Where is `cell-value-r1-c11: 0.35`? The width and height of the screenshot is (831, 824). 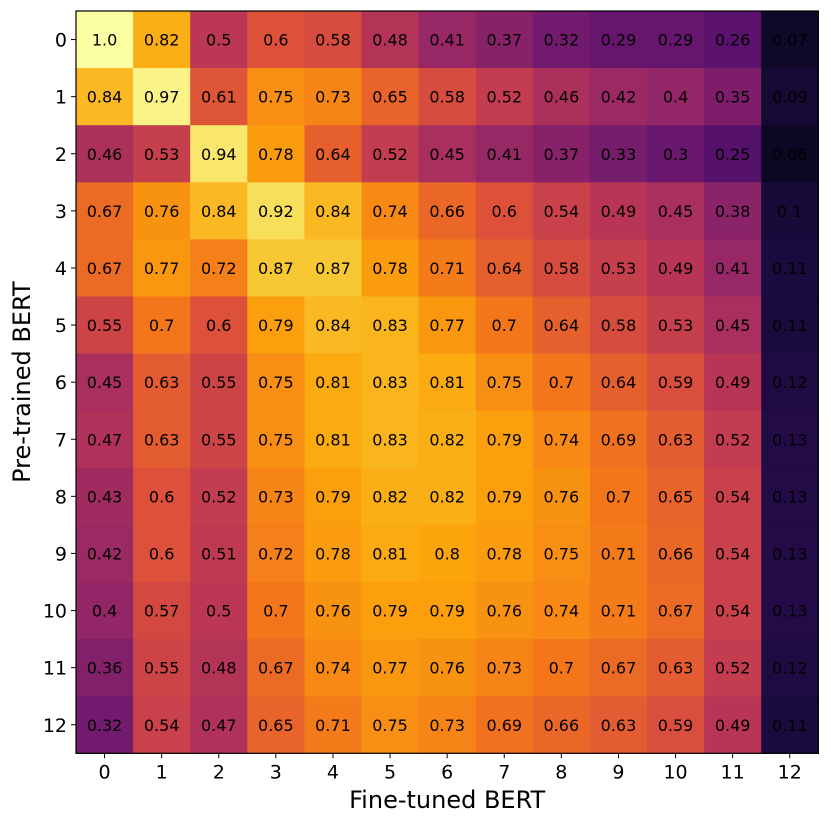 cell-value-r1-c11: 0.35 is located at coordinates (733, 97).